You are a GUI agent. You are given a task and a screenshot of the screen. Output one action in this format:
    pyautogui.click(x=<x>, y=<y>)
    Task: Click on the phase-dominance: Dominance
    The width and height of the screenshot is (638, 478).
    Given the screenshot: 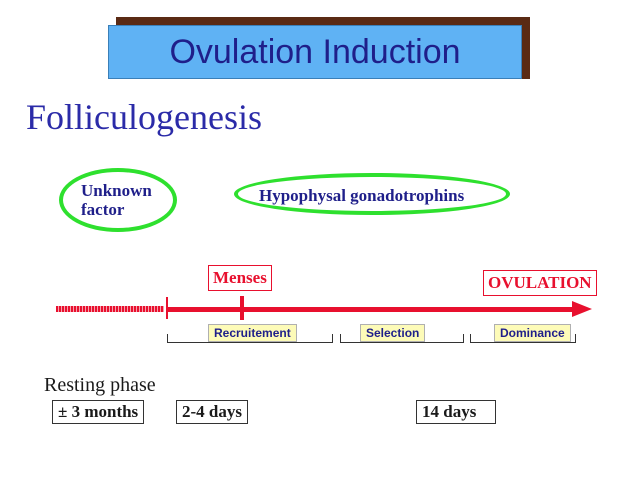 What is the action you would take?
    pyautogui.click(x=532, y=333)
    